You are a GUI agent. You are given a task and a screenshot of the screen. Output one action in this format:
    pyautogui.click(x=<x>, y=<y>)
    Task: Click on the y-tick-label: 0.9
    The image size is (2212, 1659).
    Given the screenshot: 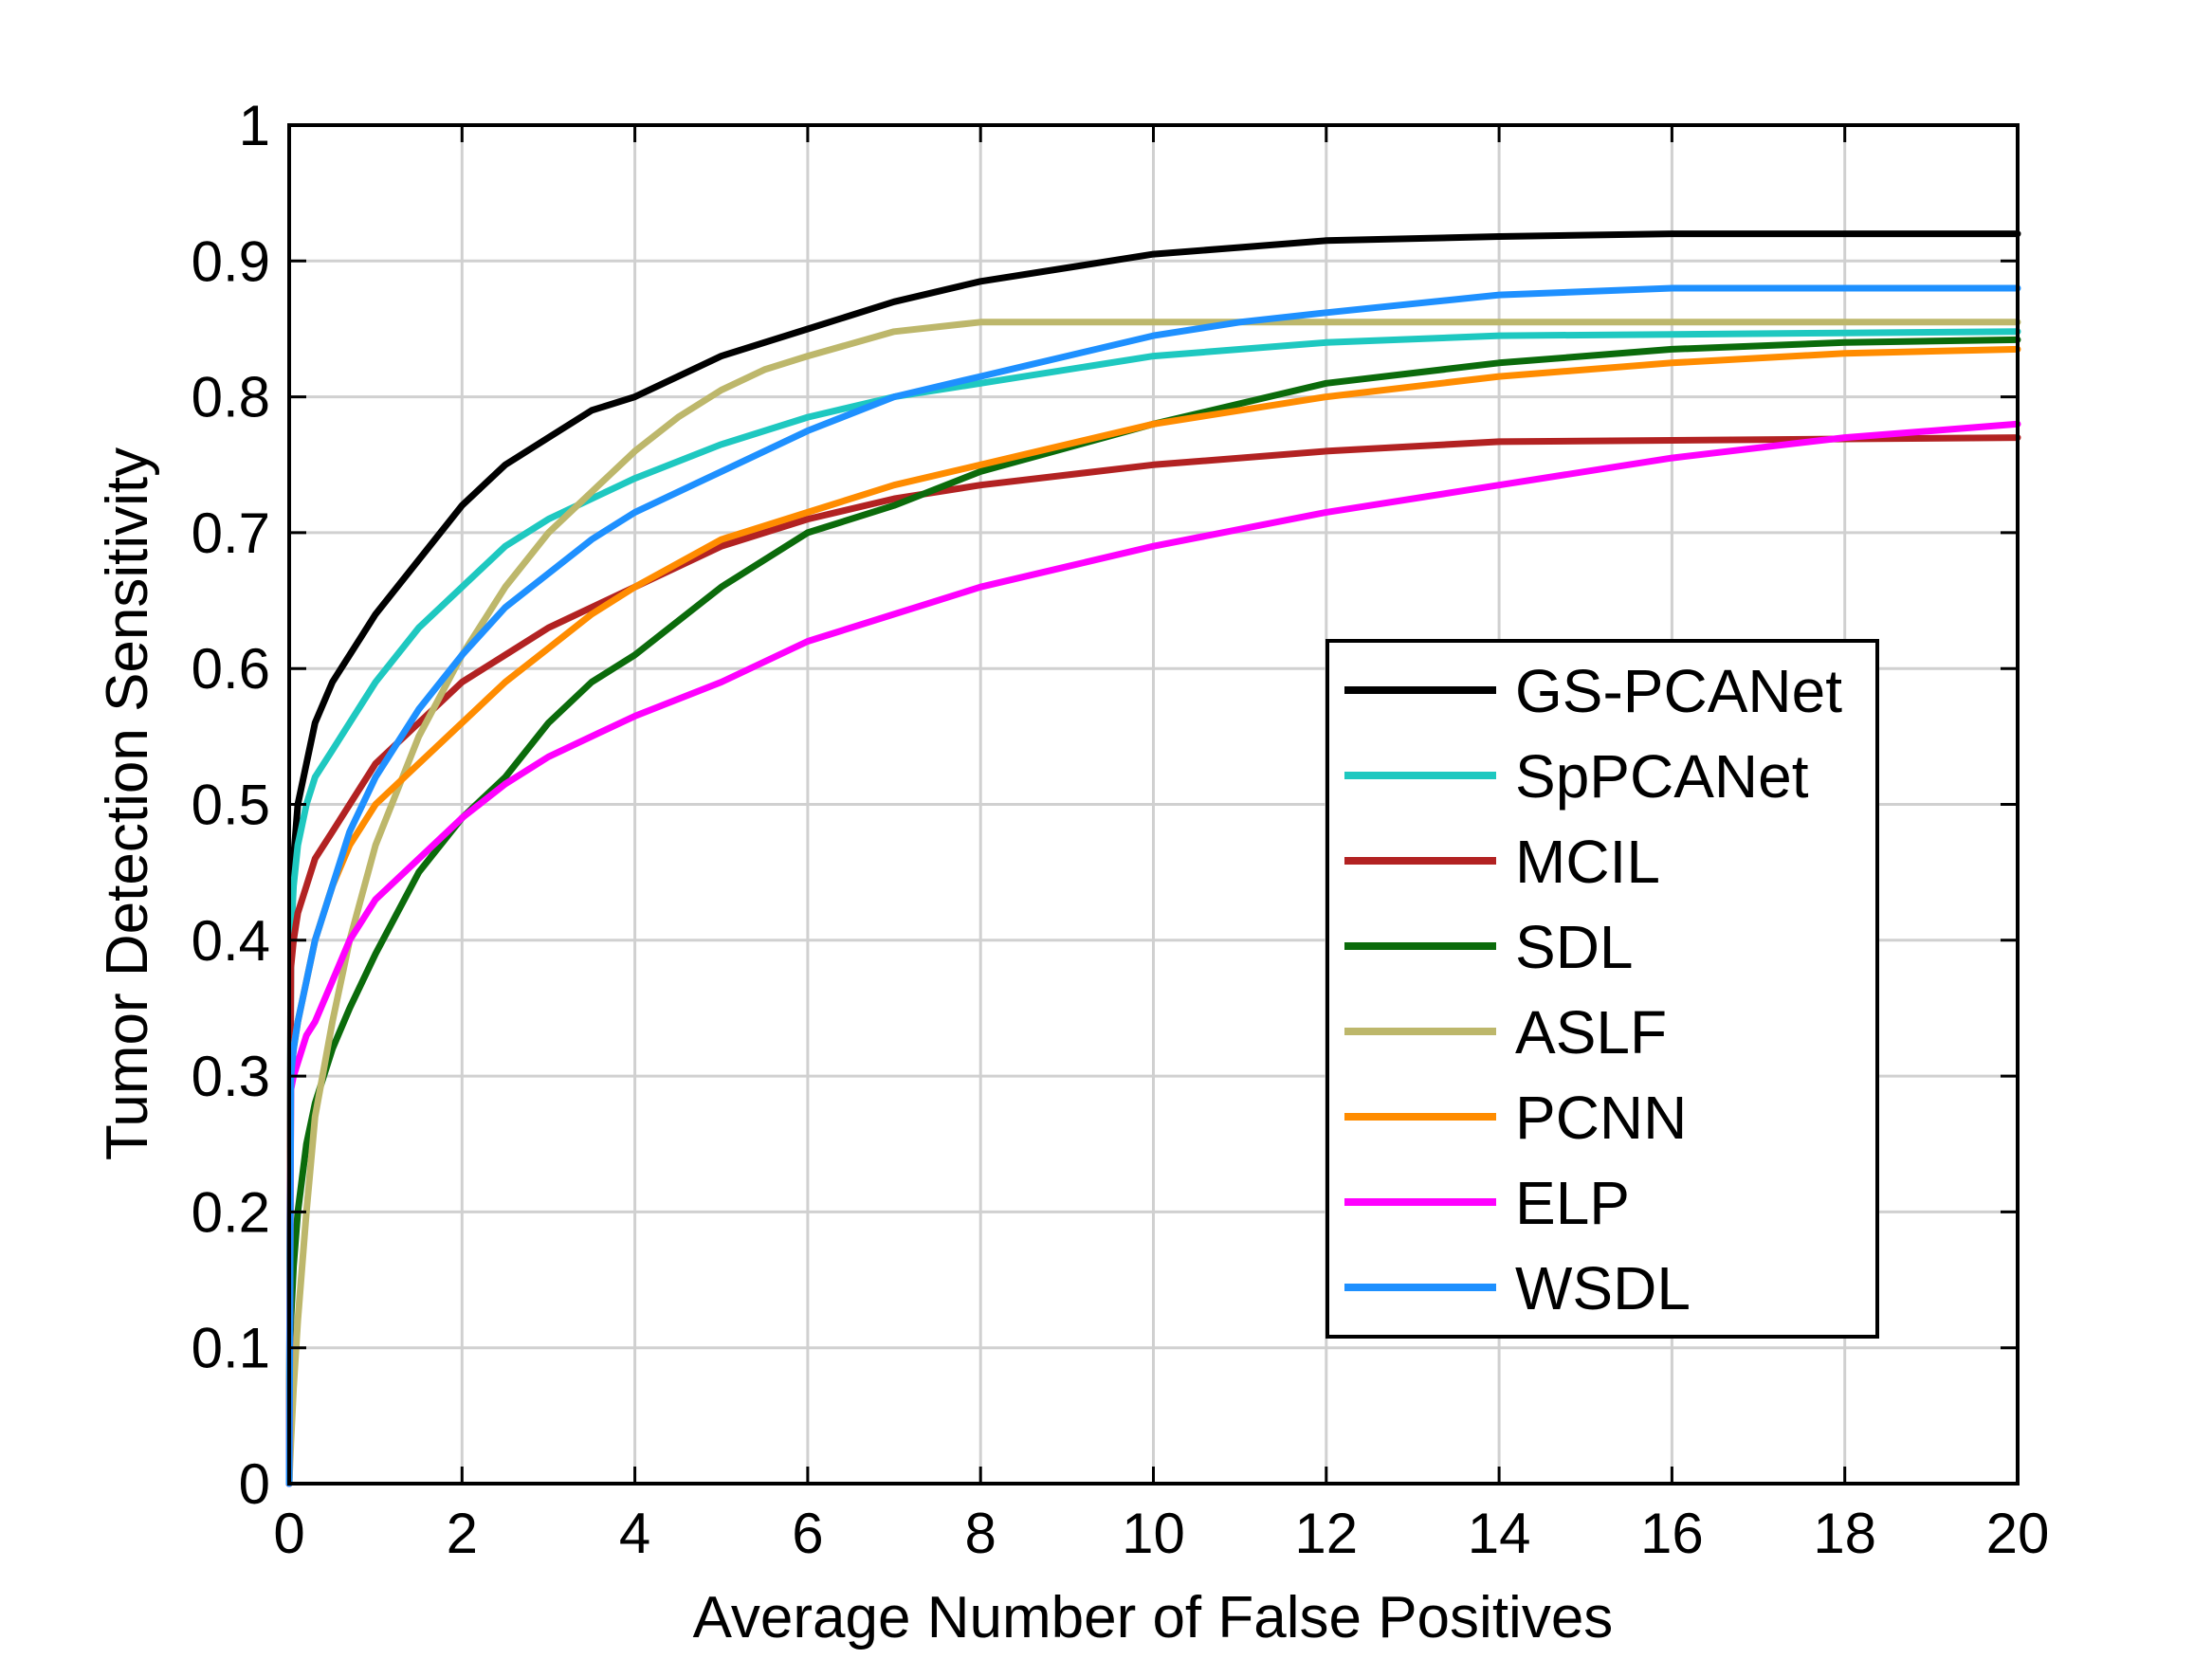 What is the action you would take?
    pyautogui.click(x=231, y=261)
    